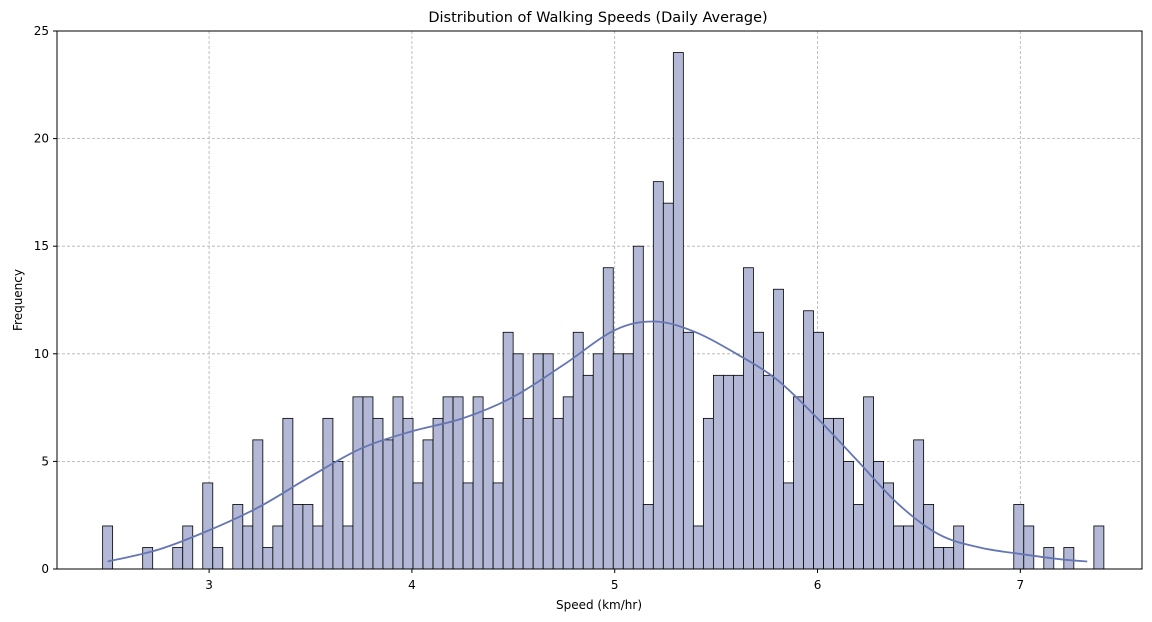 The width and height of the screenshot is (1152, 622). Describe the element at coordinates (615, 585) in the screenshot. I see `x-tick-label: 5` at that location.